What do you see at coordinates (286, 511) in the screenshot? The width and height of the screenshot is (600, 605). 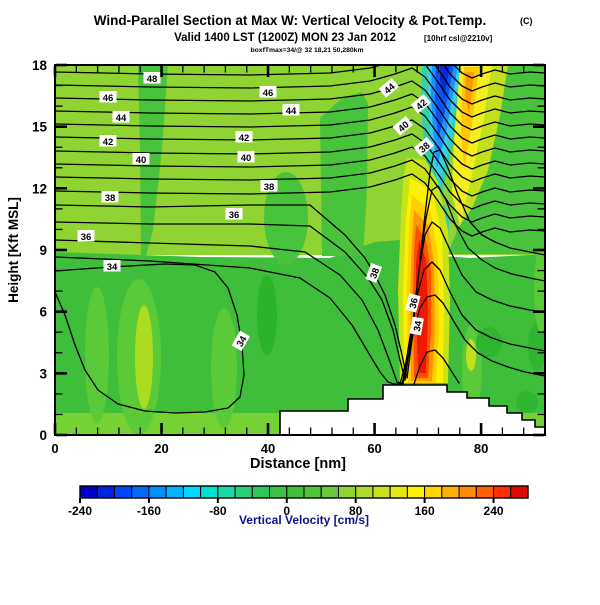 I see `colorbar-tick-label: 0` at bounding box center [286, 511].